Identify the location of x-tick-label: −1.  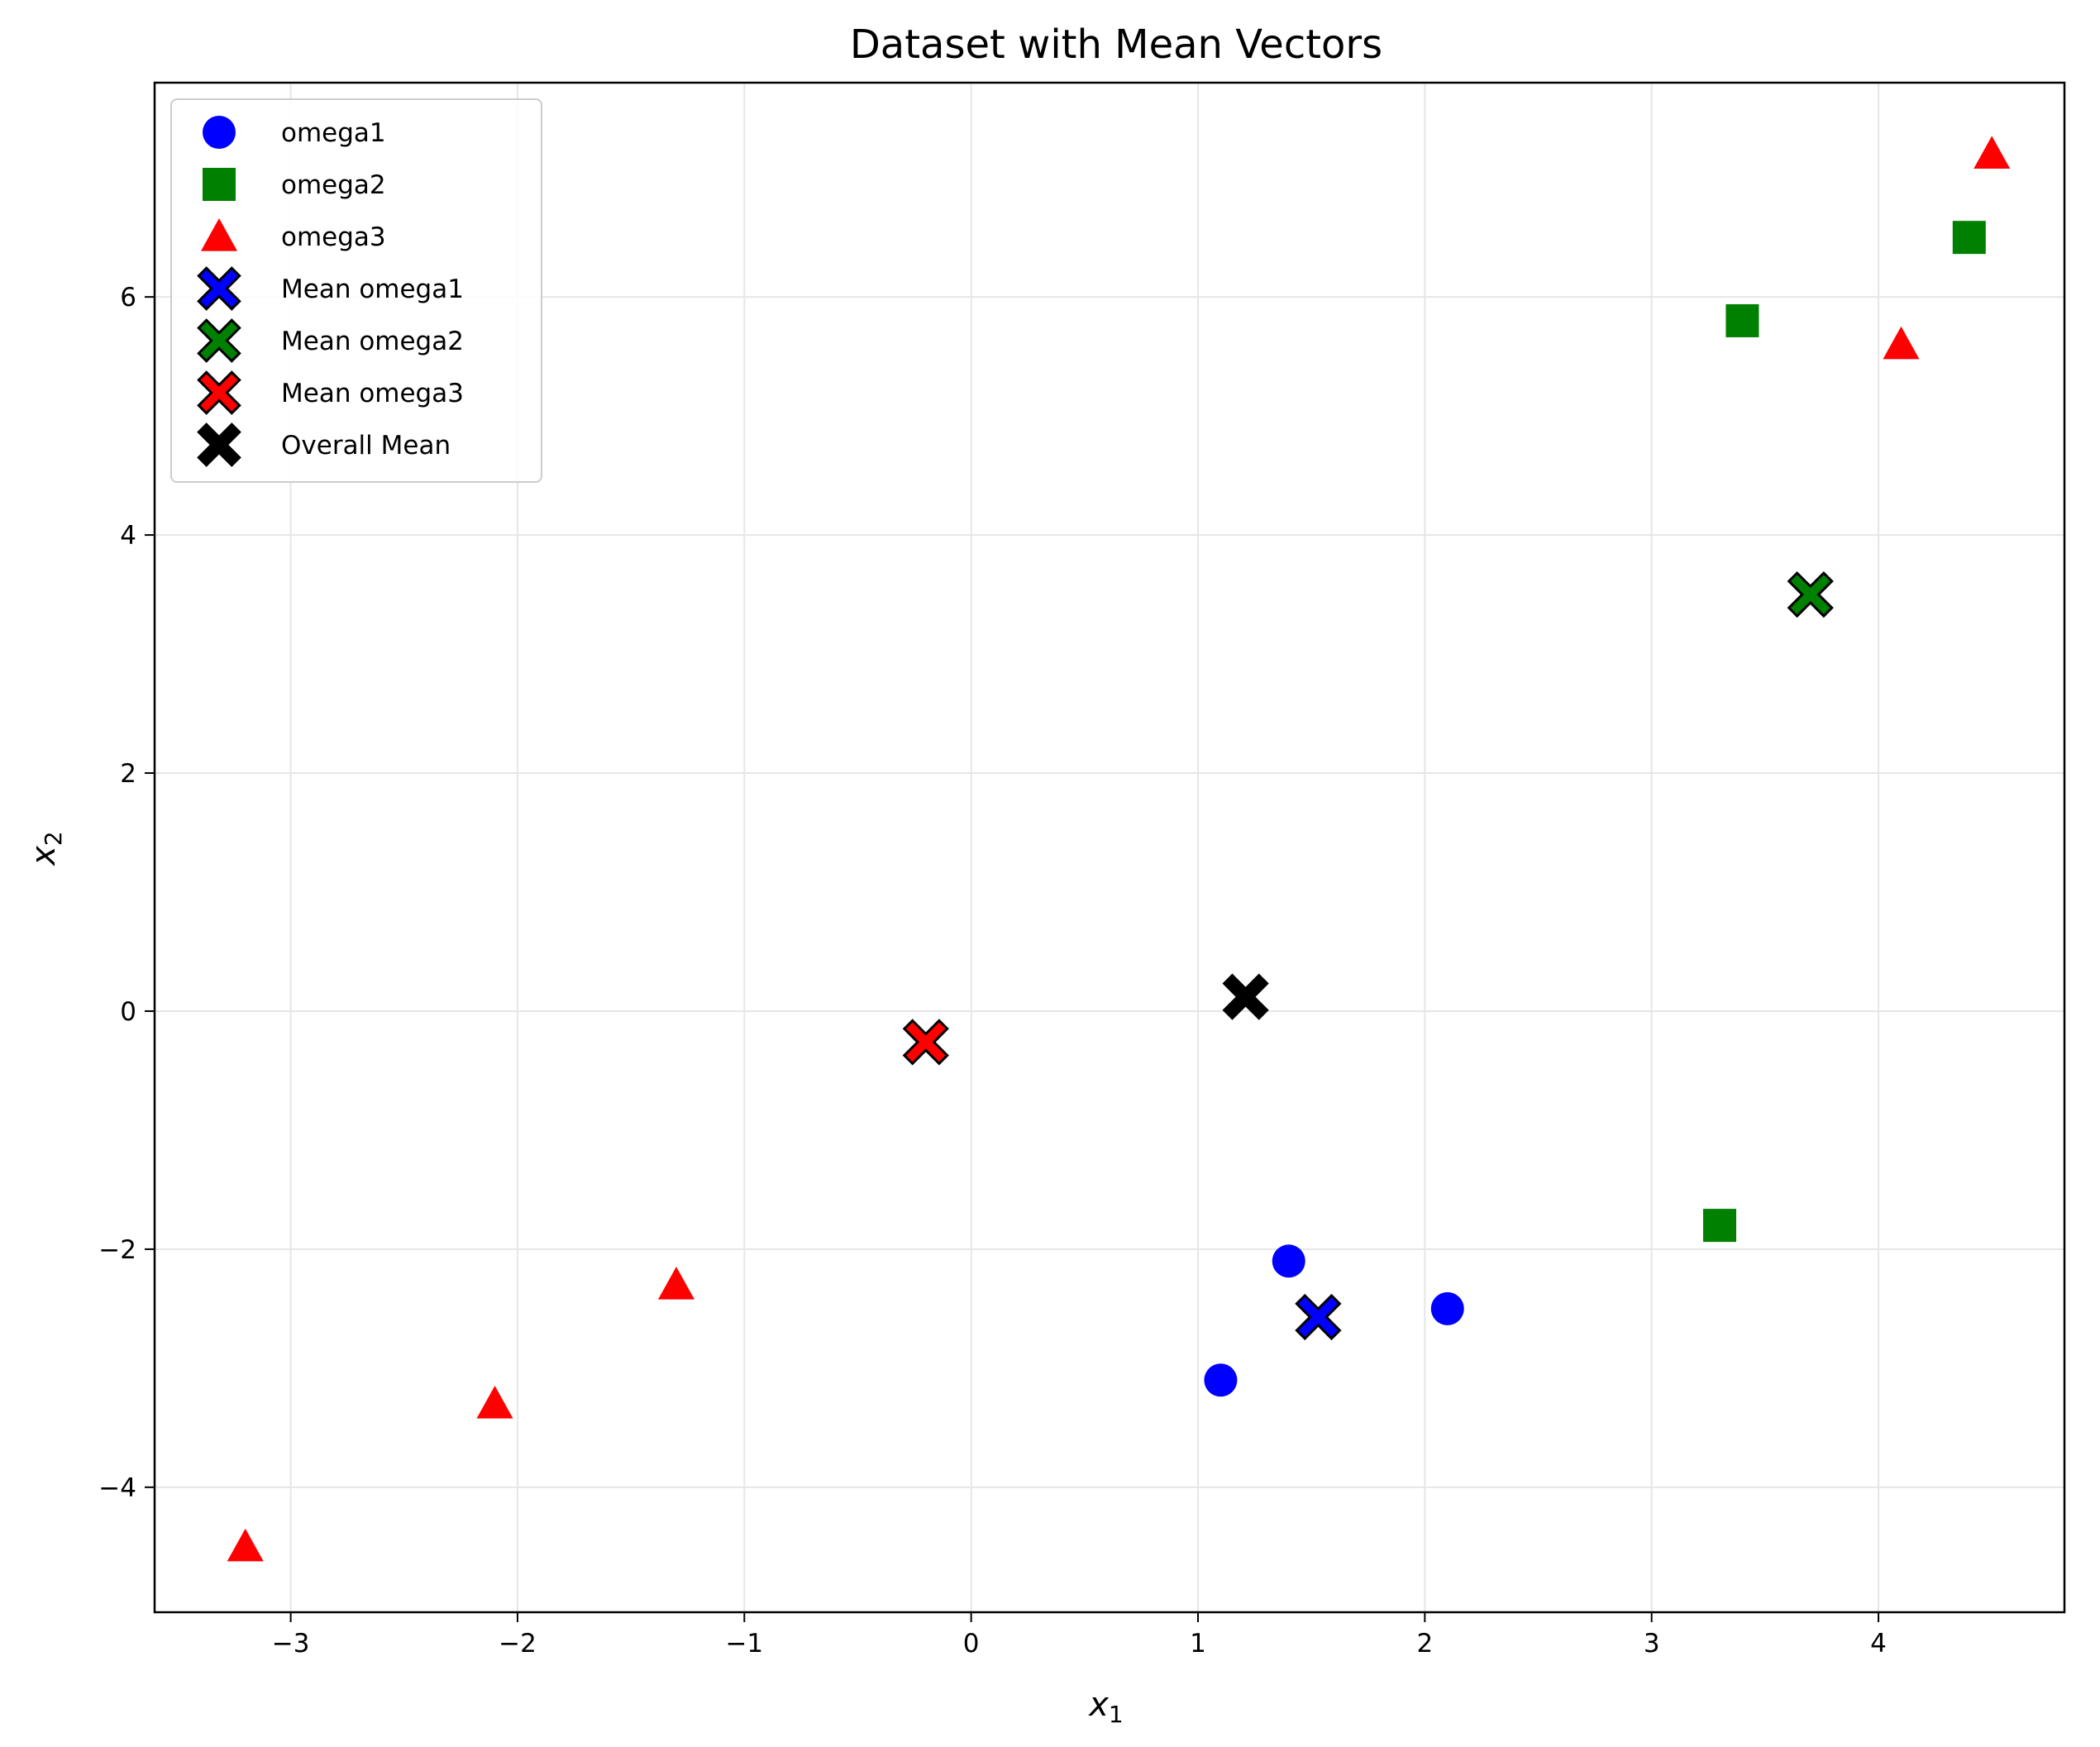
(744, 1644).